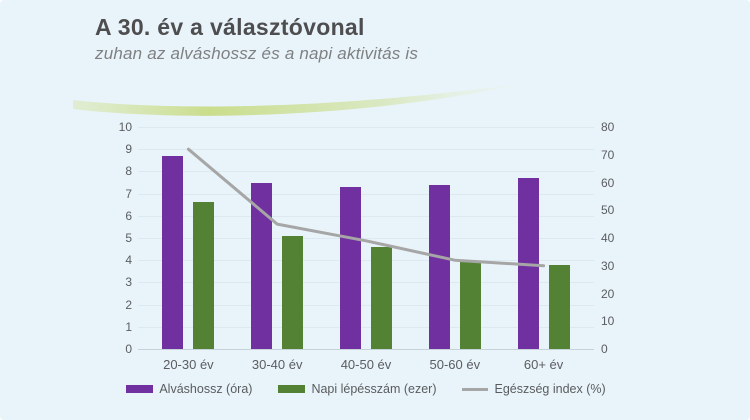  I want to click on left-axis-tick: 6, so click(128, 215).